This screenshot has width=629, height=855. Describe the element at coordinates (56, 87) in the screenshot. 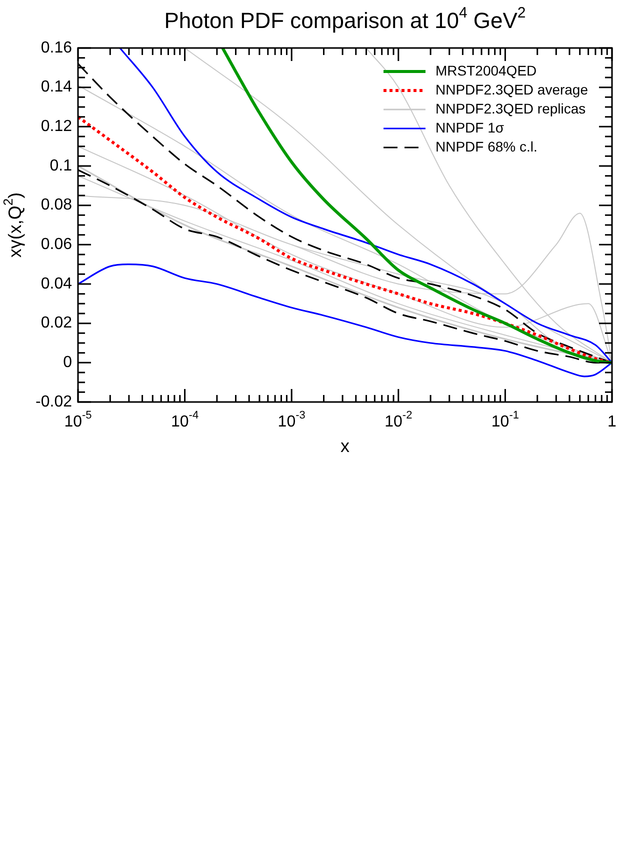

I see `y-tick-label: 0.14` at that location.